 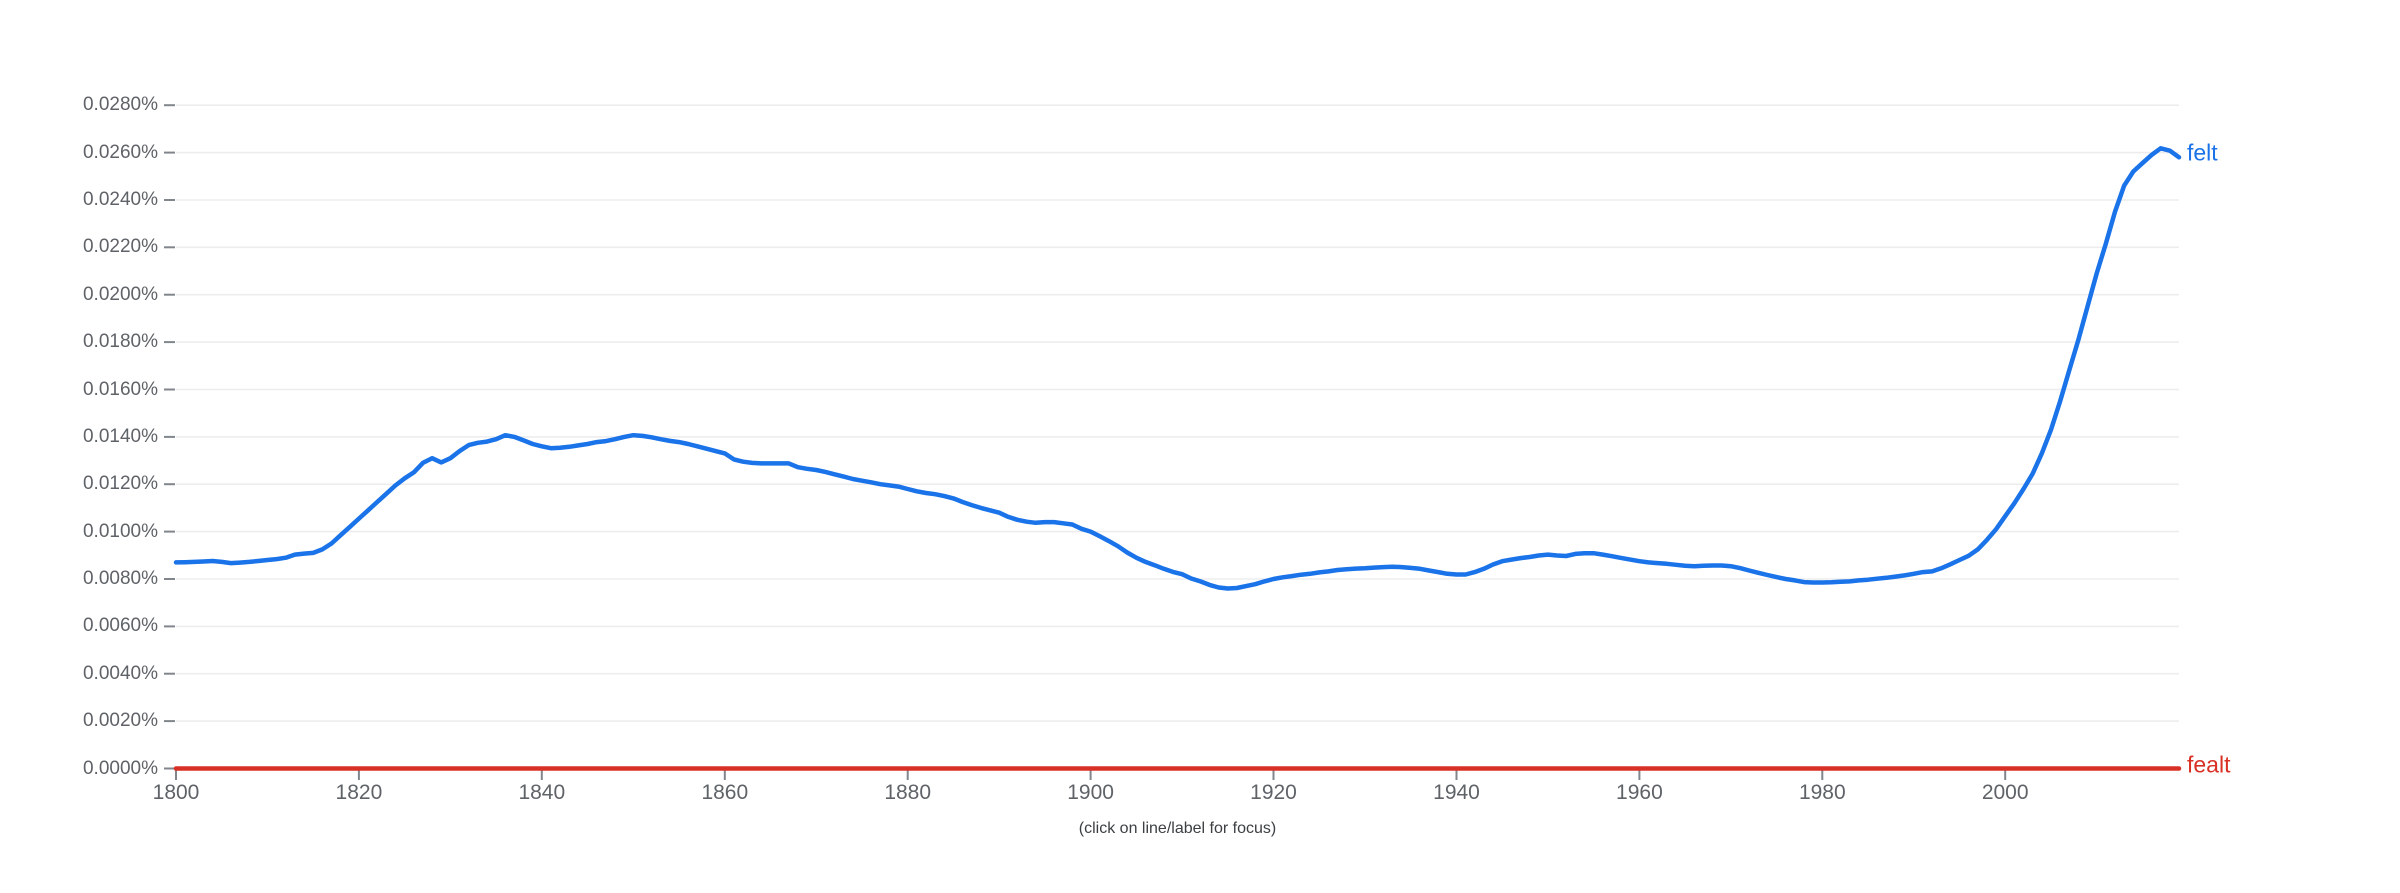 I want to click on y-axis-label: 0.0140%, so click(x=120, y=436).